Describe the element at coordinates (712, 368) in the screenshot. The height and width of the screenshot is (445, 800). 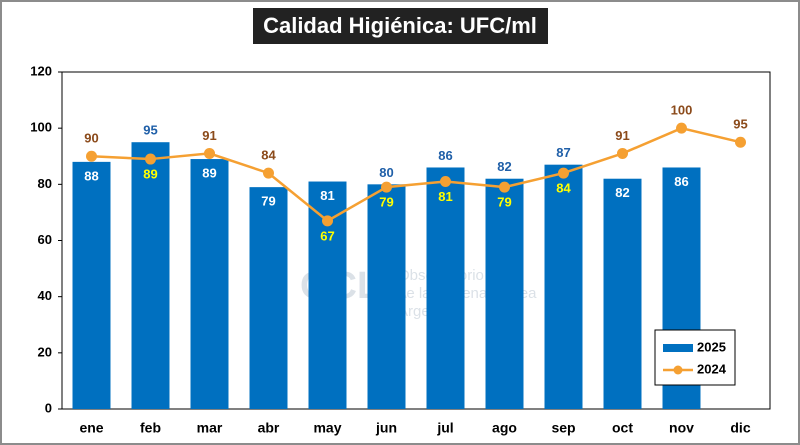
I see `legend-label: 2024` at that location.